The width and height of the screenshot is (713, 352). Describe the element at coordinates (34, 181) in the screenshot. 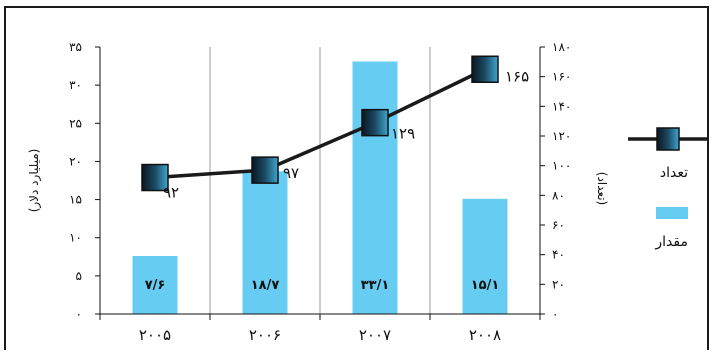

I see `left-axis-title: (میلیارد دلار)` at that location.